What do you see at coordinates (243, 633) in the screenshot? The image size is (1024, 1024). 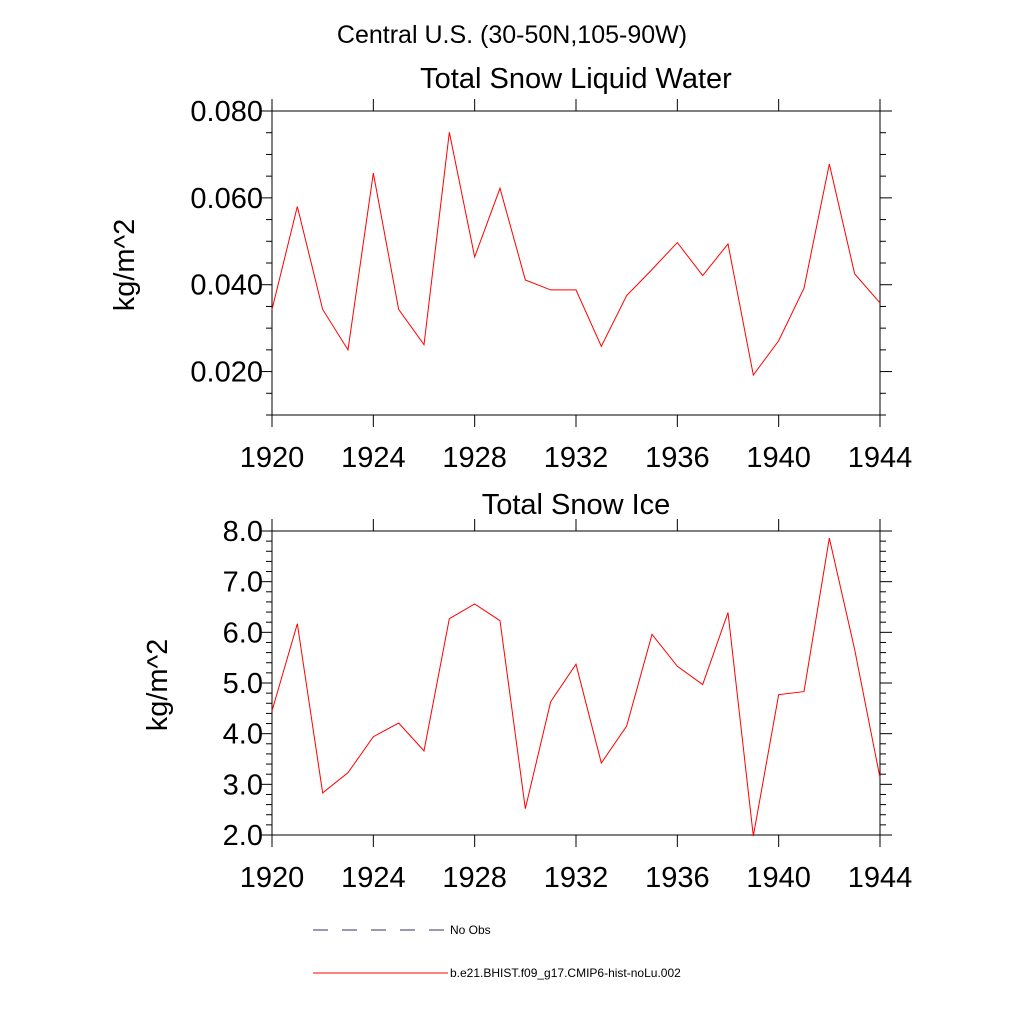 I see `y-tick-label: 6.0` at bounding box center [243, 633].